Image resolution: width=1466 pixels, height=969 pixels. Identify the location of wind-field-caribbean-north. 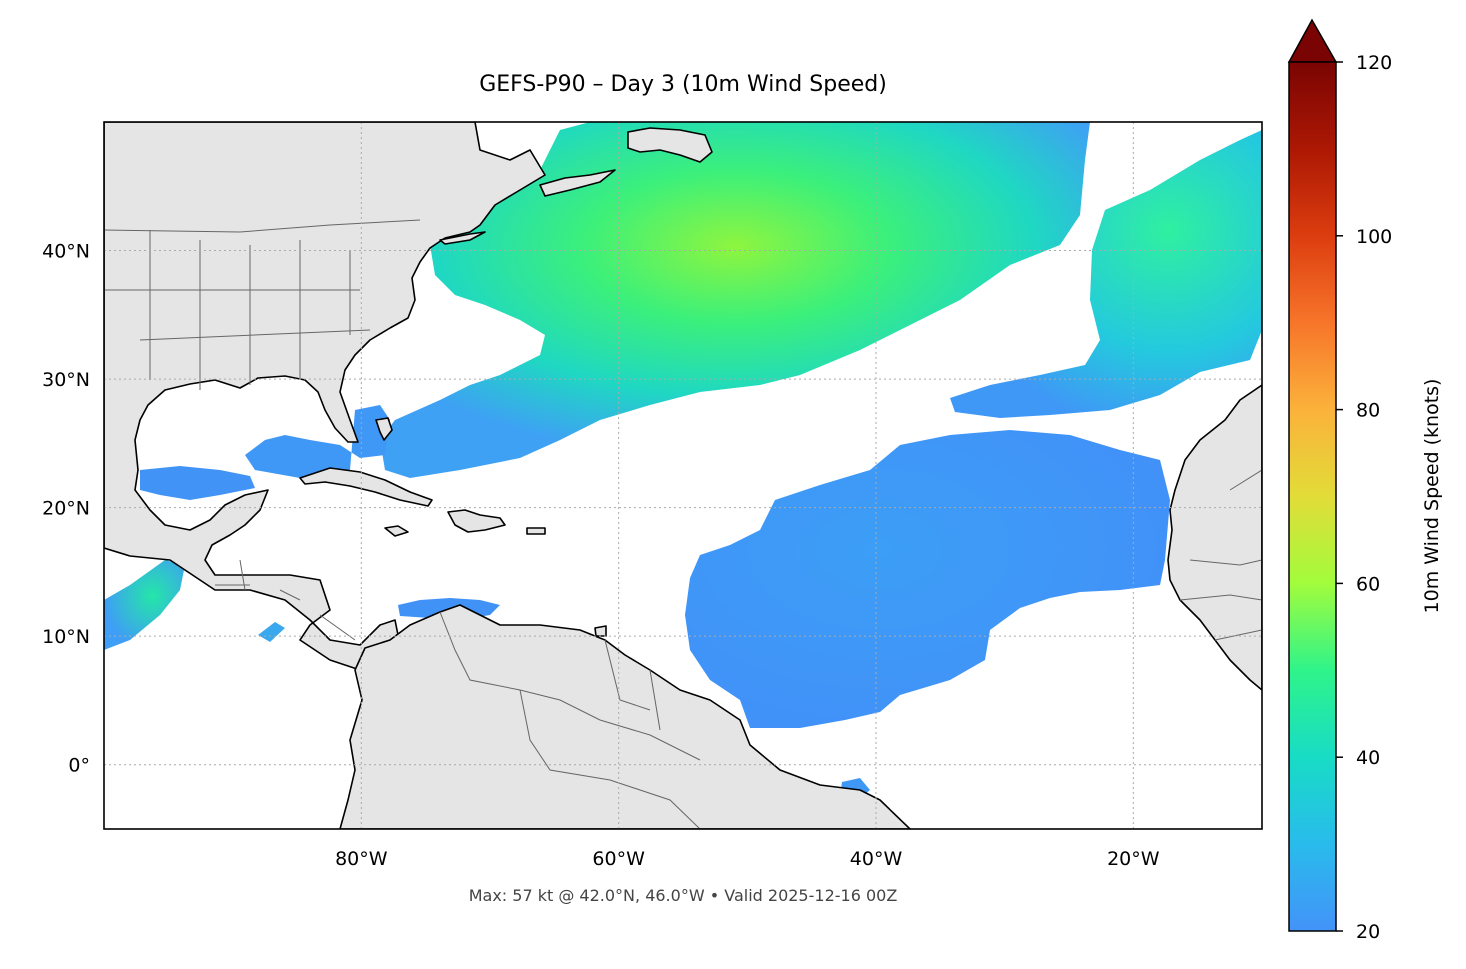
(197, 483).